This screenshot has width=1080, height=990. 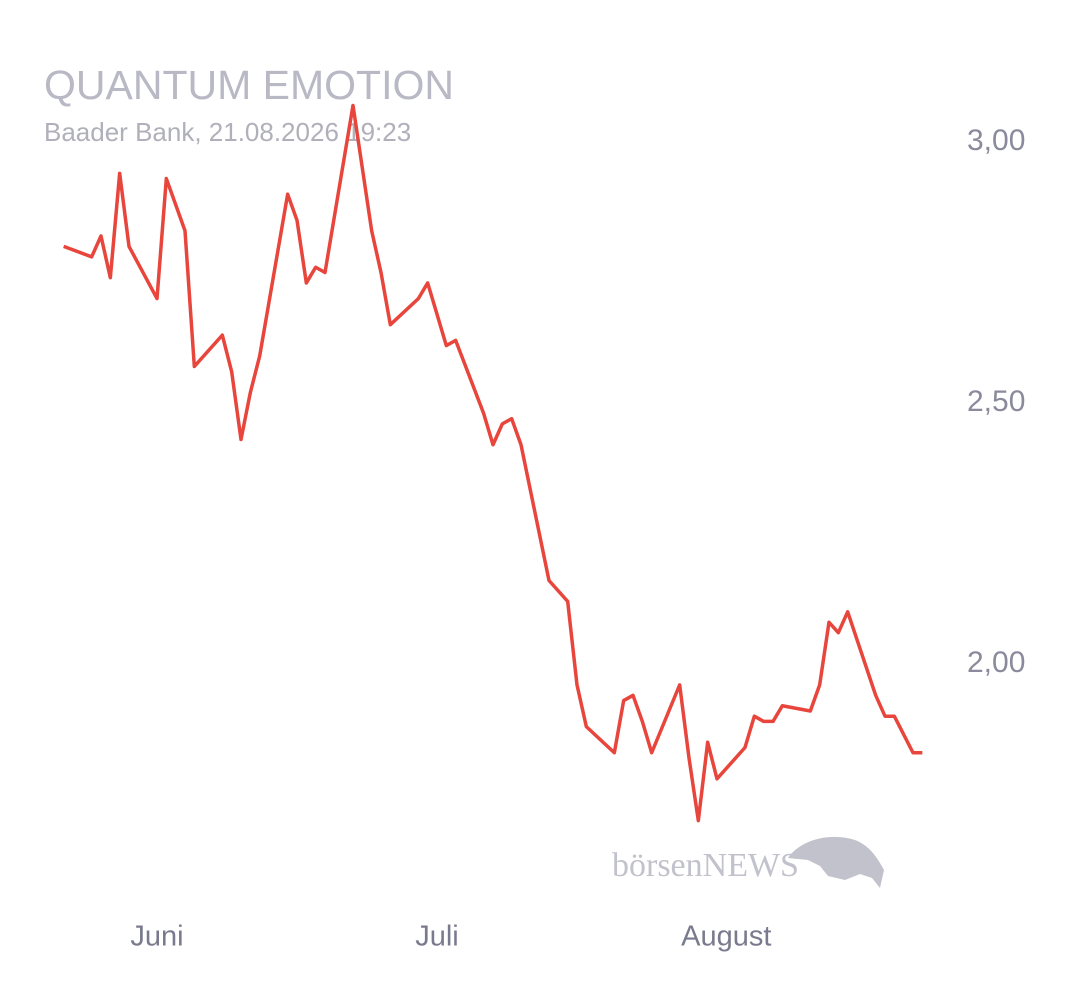 What do you see at coordinates (996, 401) in the screenshot?
I see `y-tick-label: 2,50` at bounding box center [996, 401].